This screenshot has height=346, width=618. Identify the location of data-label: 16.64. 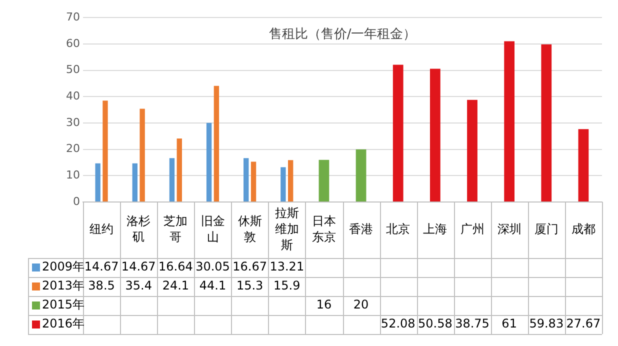
(175, 267).